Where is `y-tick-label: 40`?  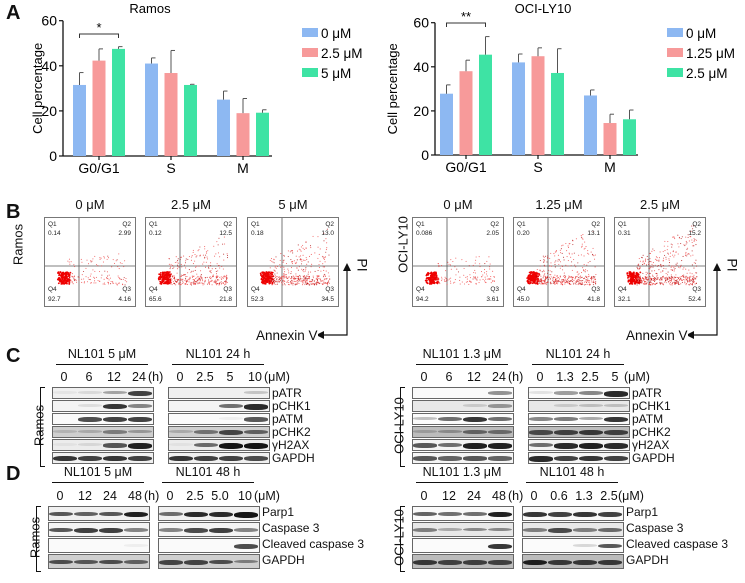
y-tick-label: 40 is located at coordinates (49, 66).